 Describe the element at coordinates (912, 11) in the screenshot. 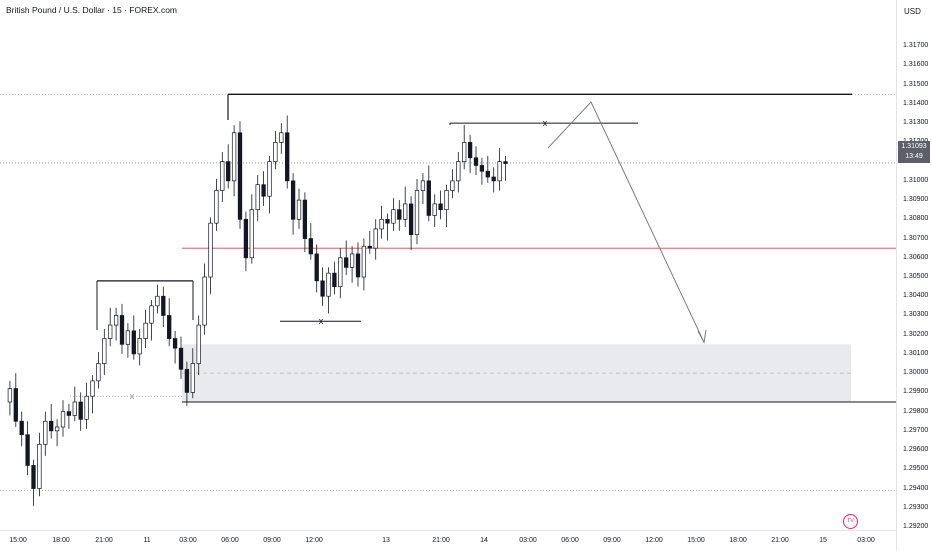

I see `currency-label: USD` at that location.